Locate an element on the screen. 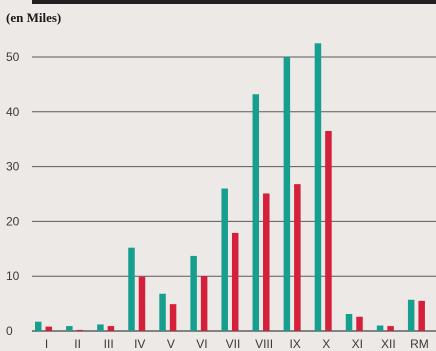 The width and height of the screenshot is (436, 351). y-axis-ticks: 0 10 20 30 40 50 is located at coordinates (13, 194).